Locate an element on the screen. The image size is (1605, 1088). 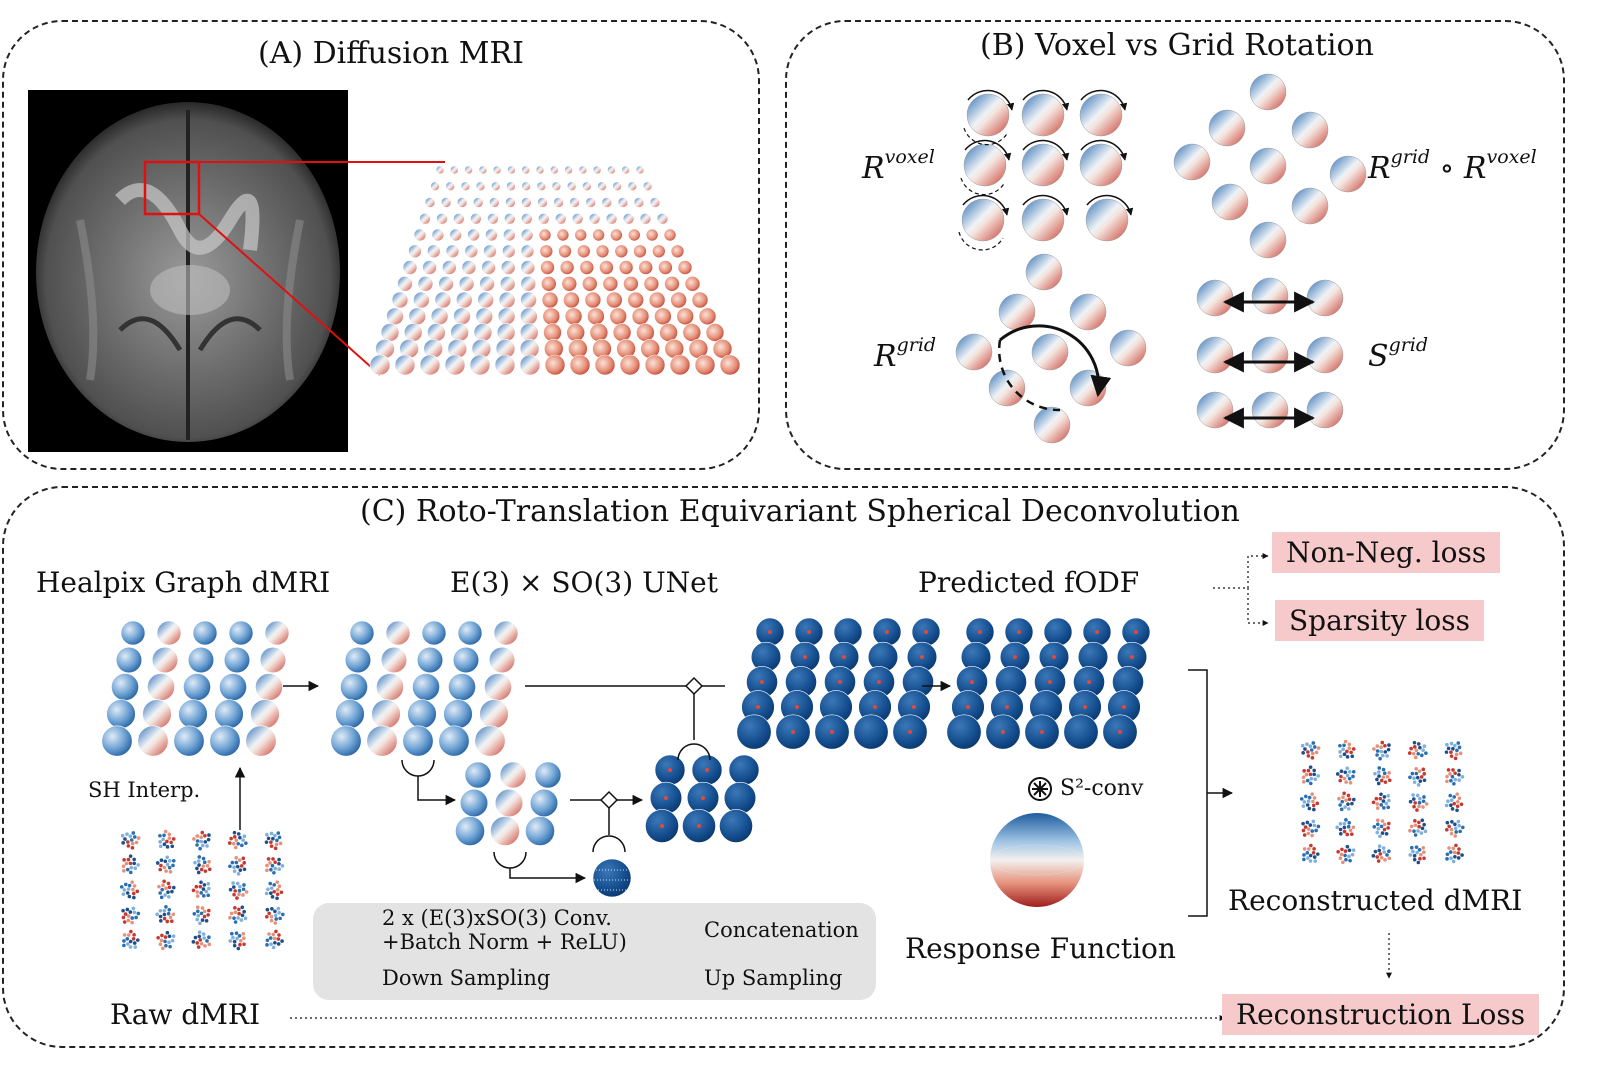
panel-a-title: (A) Diffusion MRI is located at coordinates (391, 53).